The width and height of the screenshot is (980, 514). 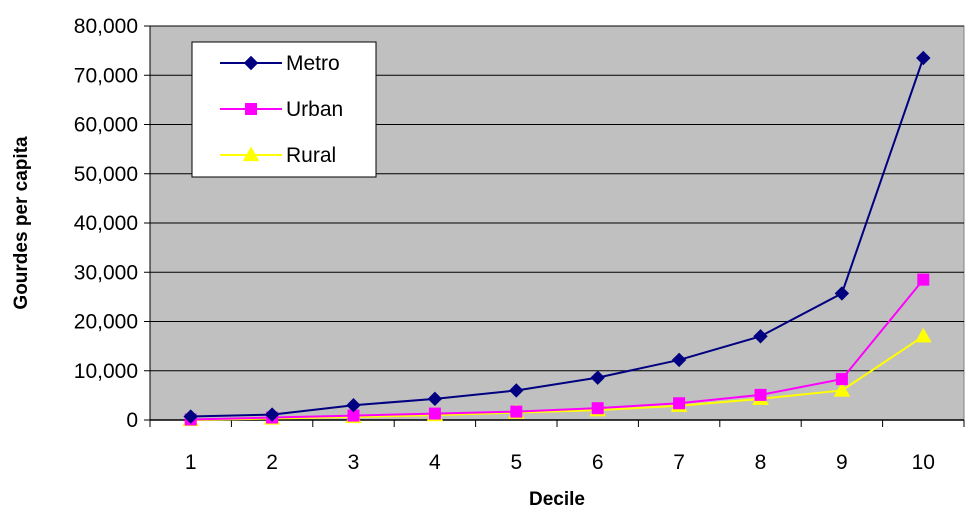 What do you see at coordinates (280, 63) in the screenshot?
I see `legend-item-metro: Metro` at bounding box center [280, 63].